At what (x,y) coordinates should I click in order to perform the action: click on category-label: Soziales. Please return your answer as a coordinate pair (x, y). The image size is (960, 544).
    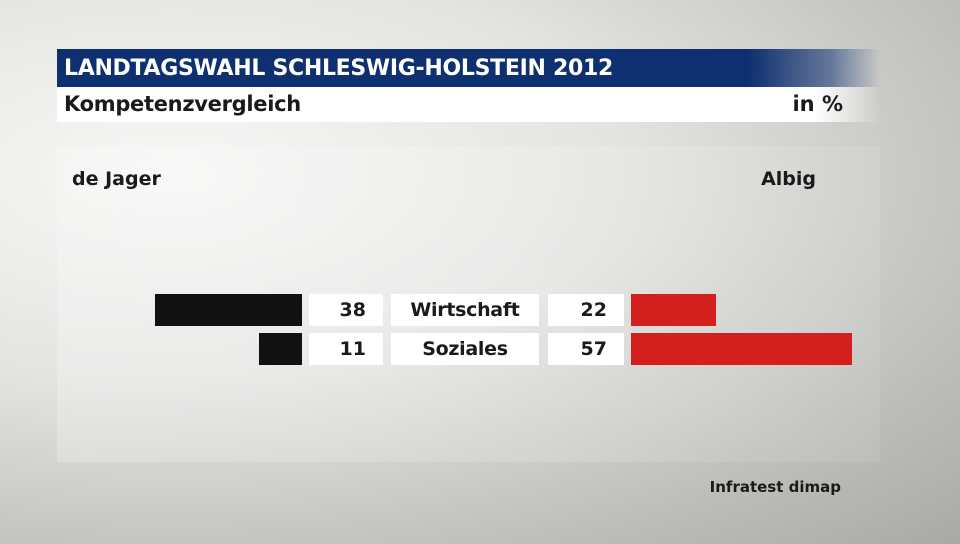
    Looking at the image, I should click on (465, 349).